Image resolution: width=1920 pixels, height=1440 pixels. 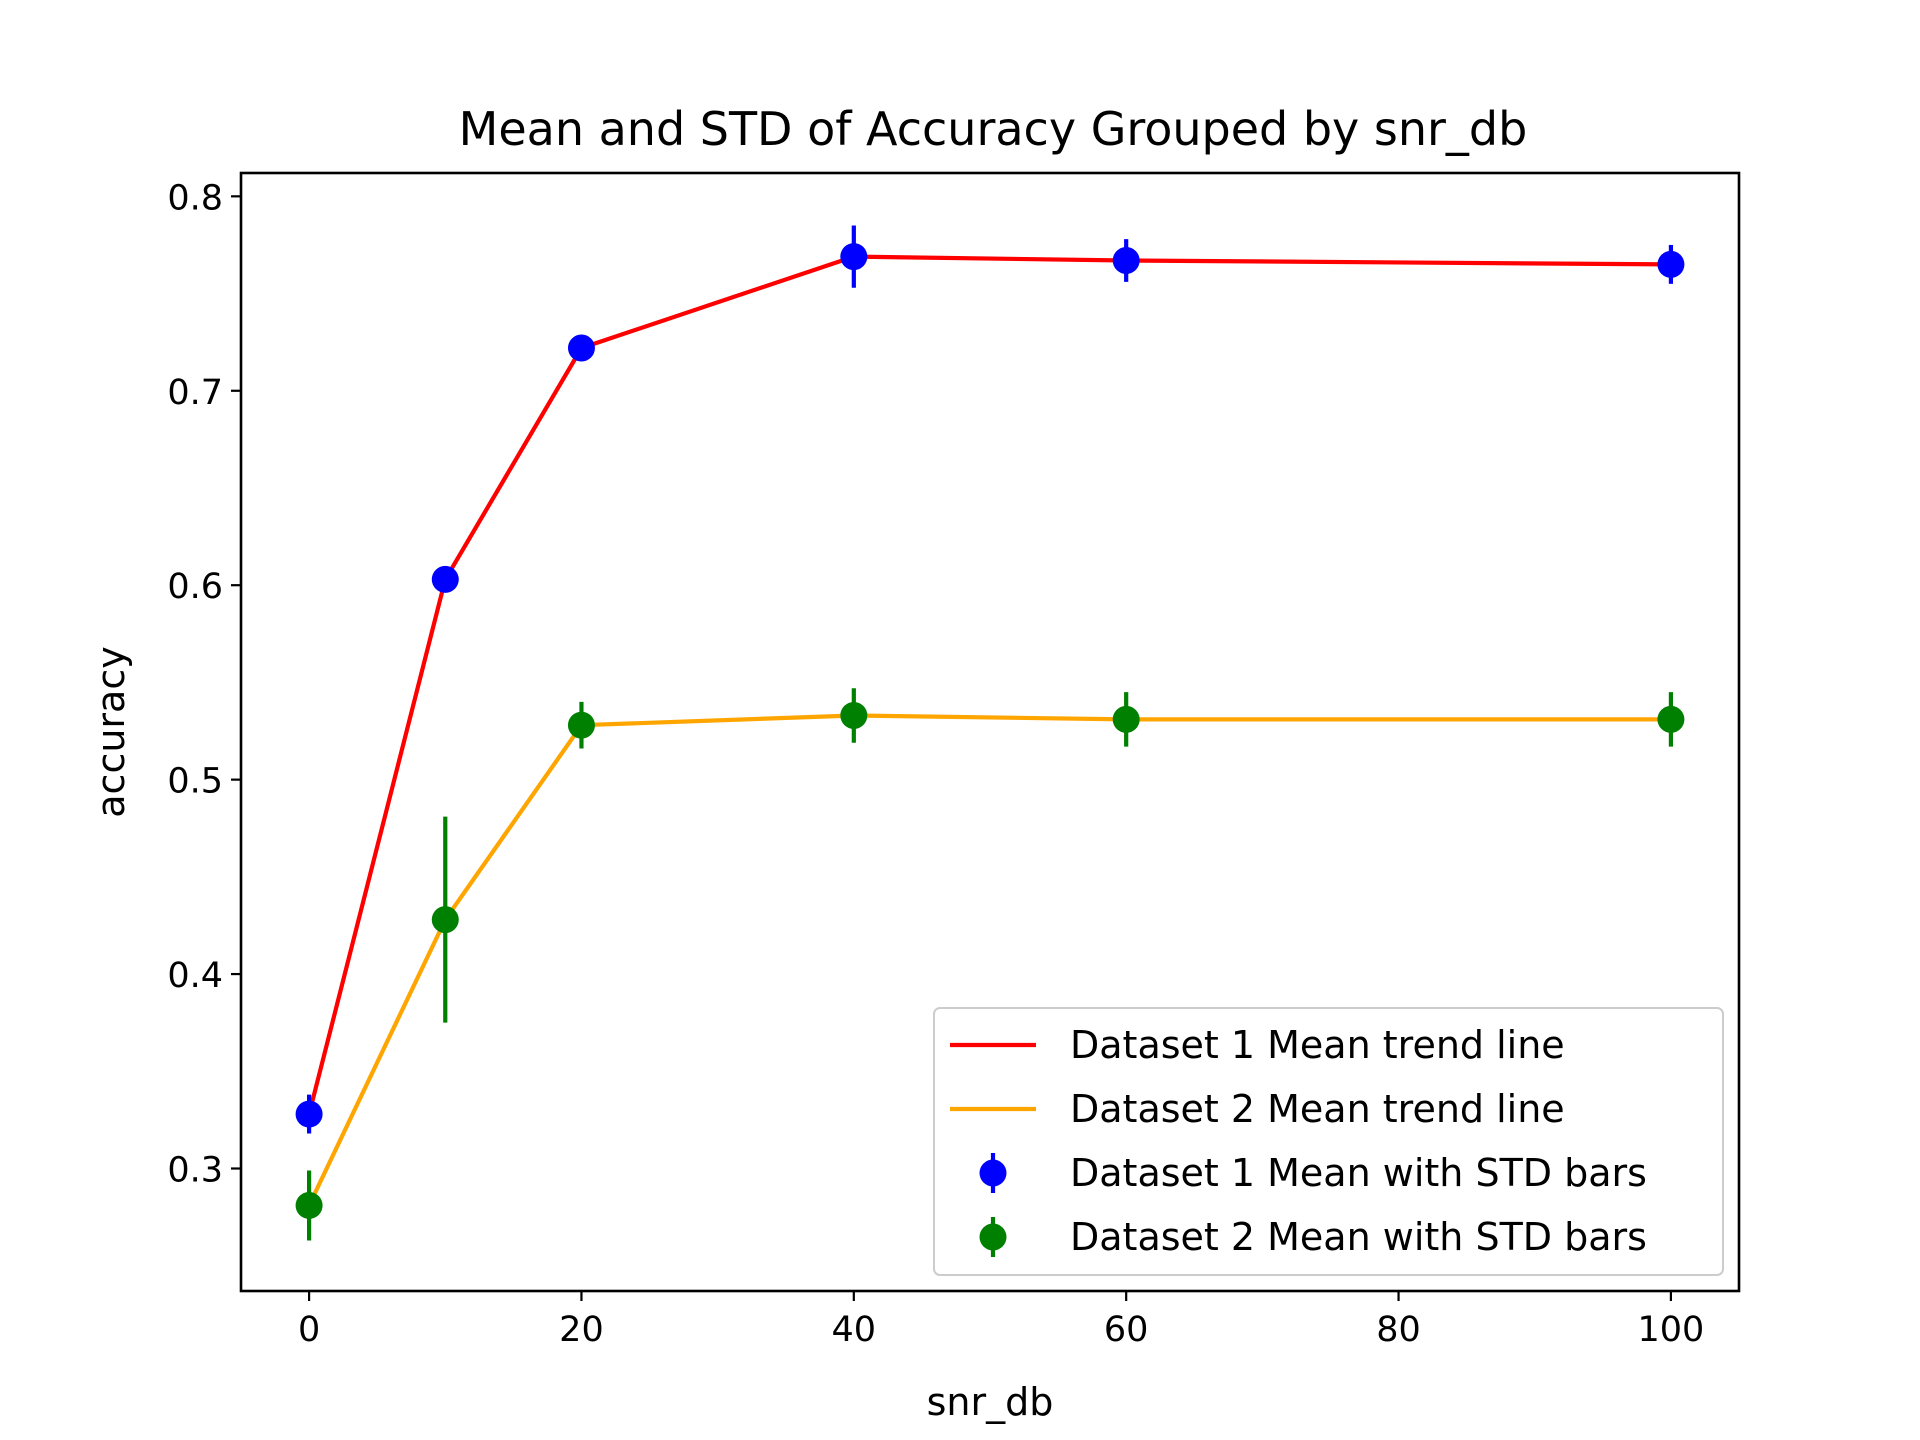 I want to click on legend-box, so click(x=1328, y=1141).